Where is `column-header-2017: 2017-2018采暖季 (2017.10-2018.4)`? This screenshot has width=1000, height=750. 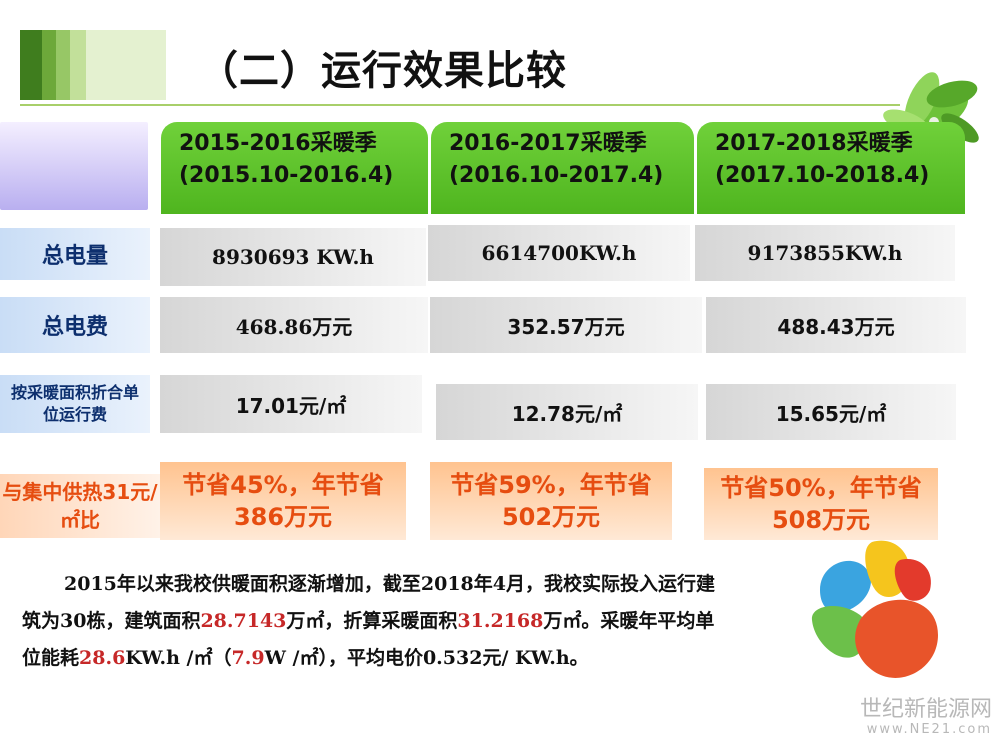
column-header-2017: 2017-2018采暖季 (2017.10-2018.4) is located at coordinates (831, 168).